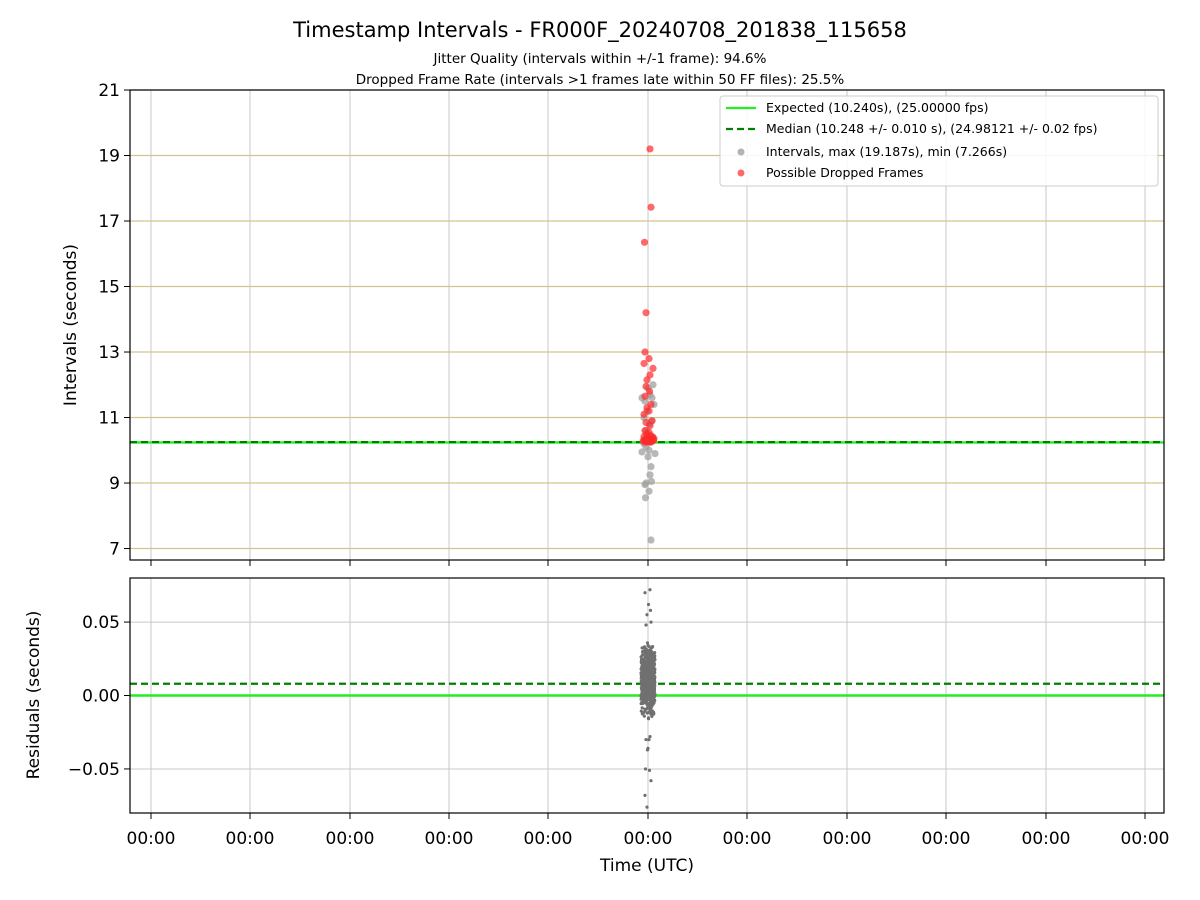 The image size is (1200, 900). Describe the element at coordinates (1145, 839) in the screenshot. I see `x-tick-label-10: 00:00` at that location.